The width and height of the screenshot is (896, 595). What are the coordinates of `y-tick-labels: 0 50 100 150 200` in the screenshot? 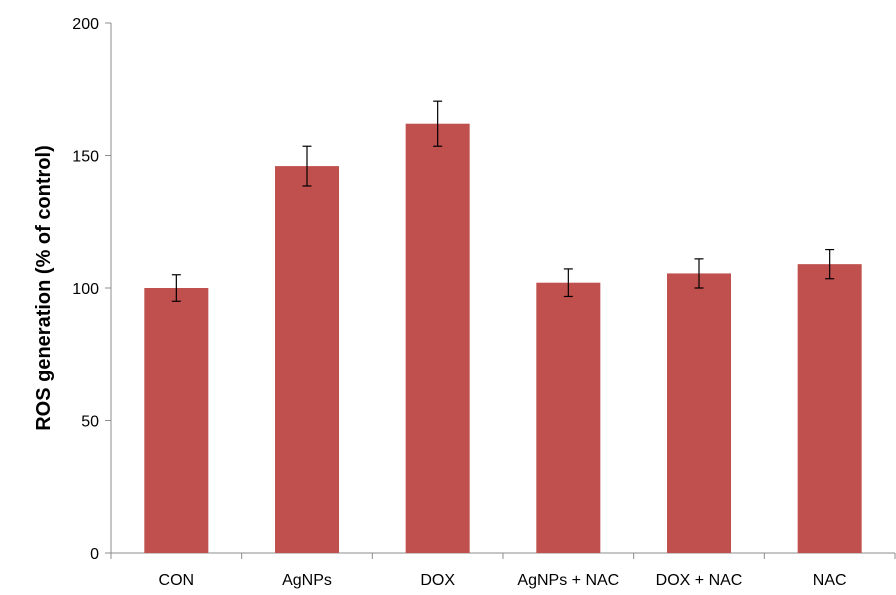 It's located at (85, 289).